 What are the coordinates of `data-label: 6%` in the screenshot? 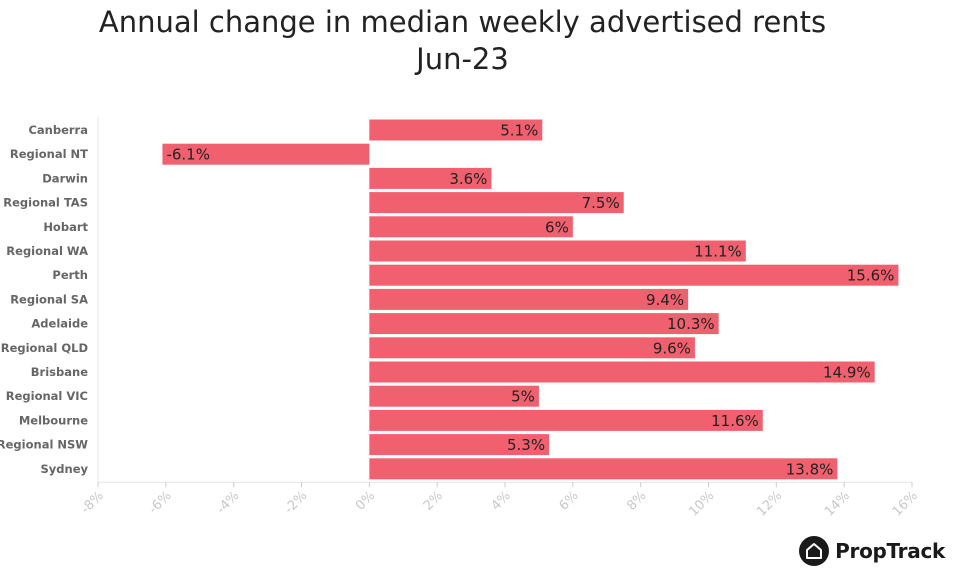 It's located at (557, 227).